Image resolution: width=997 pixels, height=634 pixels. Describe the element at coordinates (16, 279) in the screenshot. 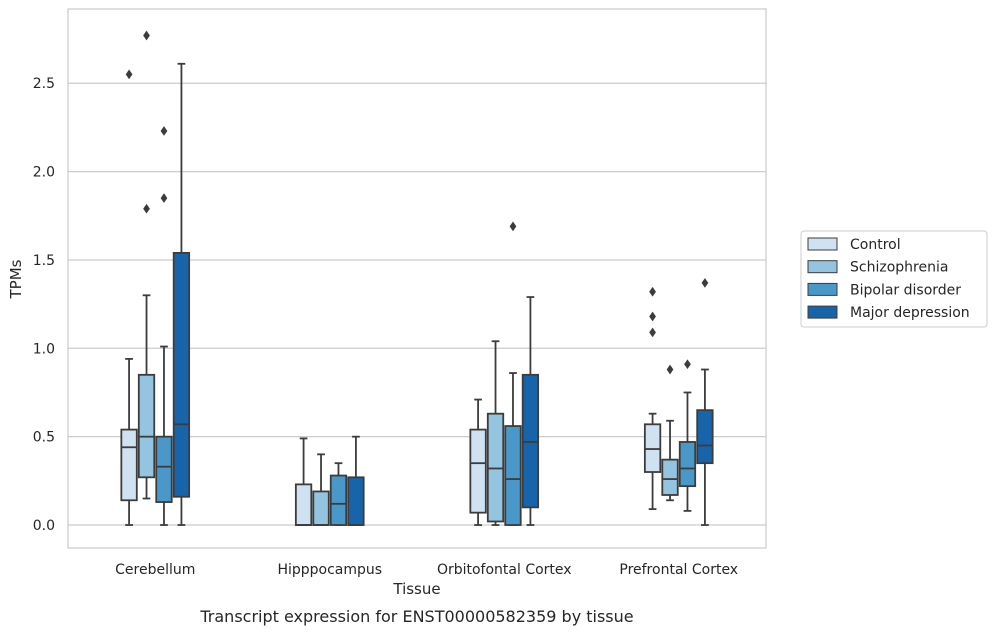

I see `y-axis-title: TPMs` at that location.